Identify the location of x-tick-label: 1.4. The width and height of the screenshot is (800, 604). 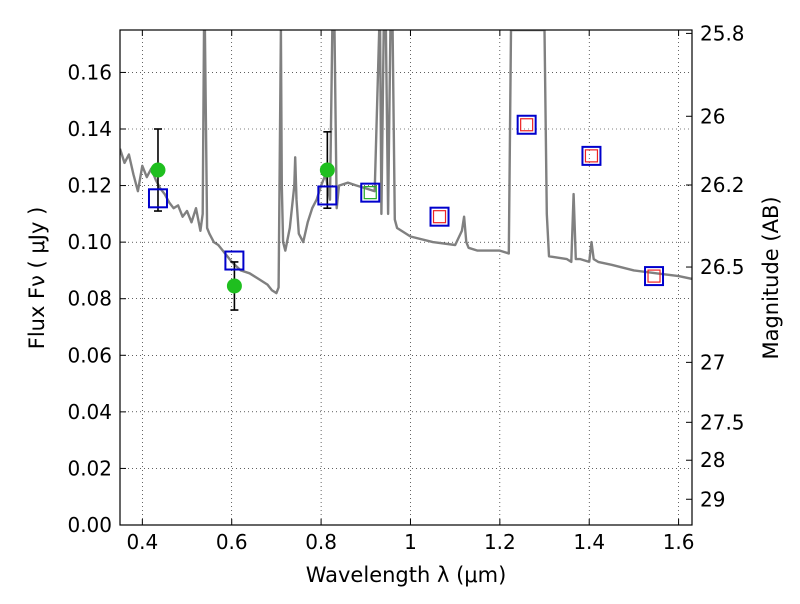
(589, 542).